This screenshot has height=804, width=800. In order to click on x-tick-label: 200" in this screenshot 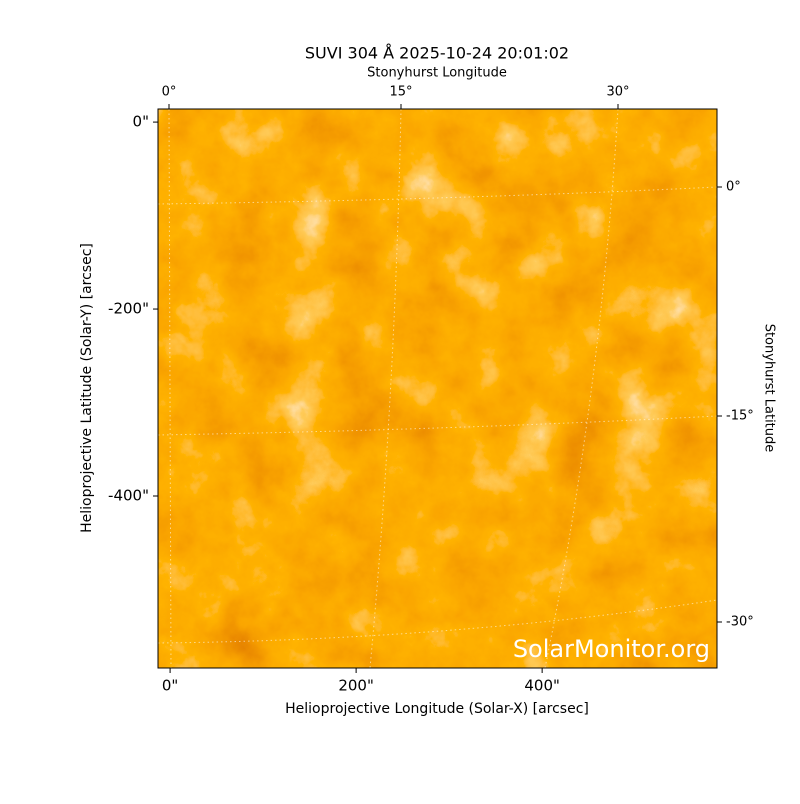, I will do `click(356, 686)`.